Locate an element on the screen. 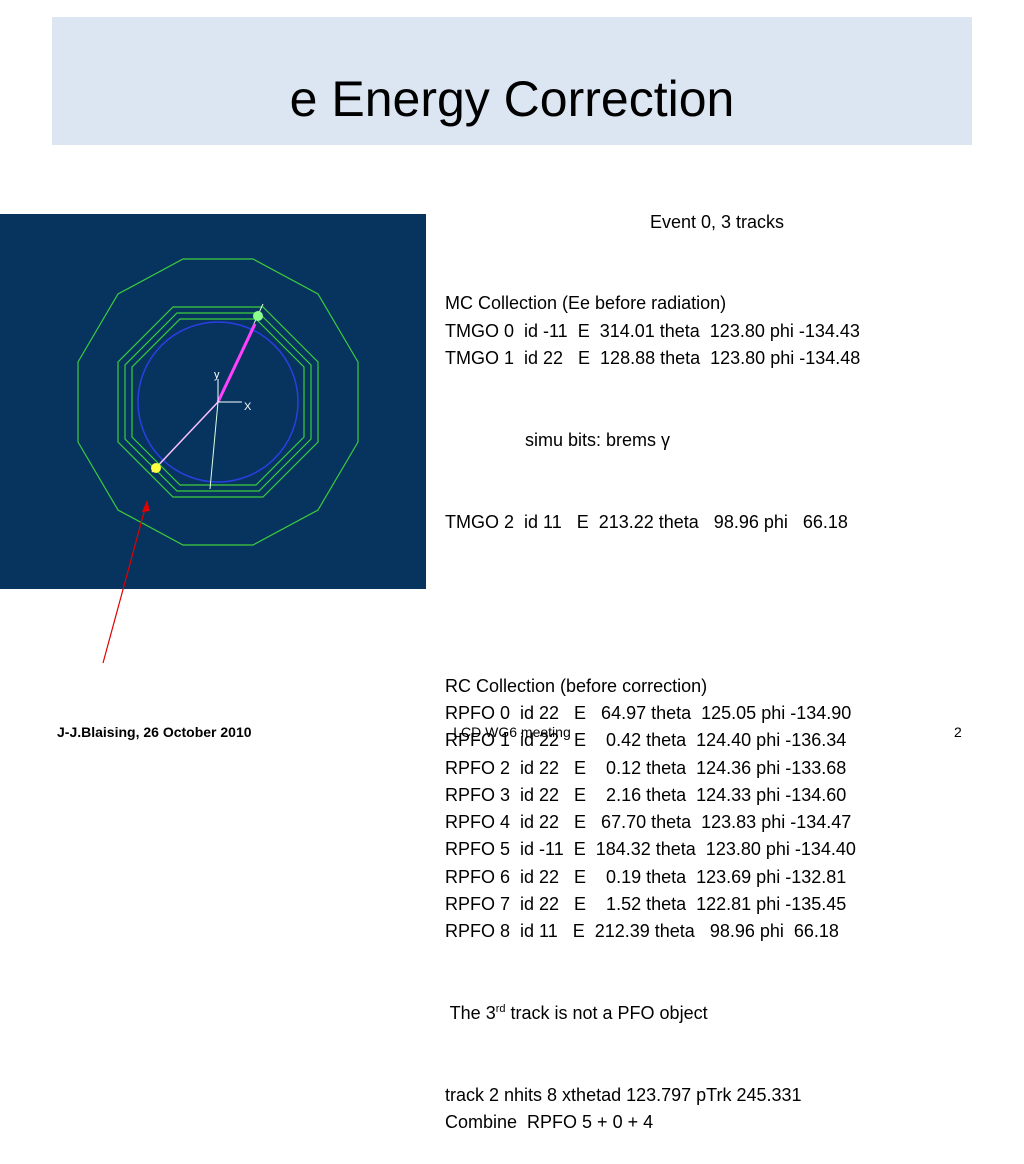 The image size is (1024, 1164). axis-label: y is located at coordinates (217, 375).